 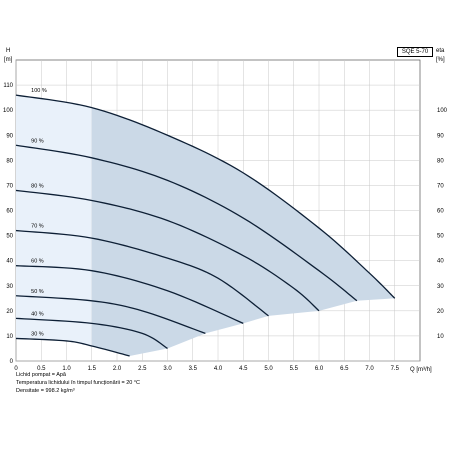 What do you see at coordinates (9, 287) in the screenshot?
I see `y-tick-label-left: 30` at bounding box center [9, 287].